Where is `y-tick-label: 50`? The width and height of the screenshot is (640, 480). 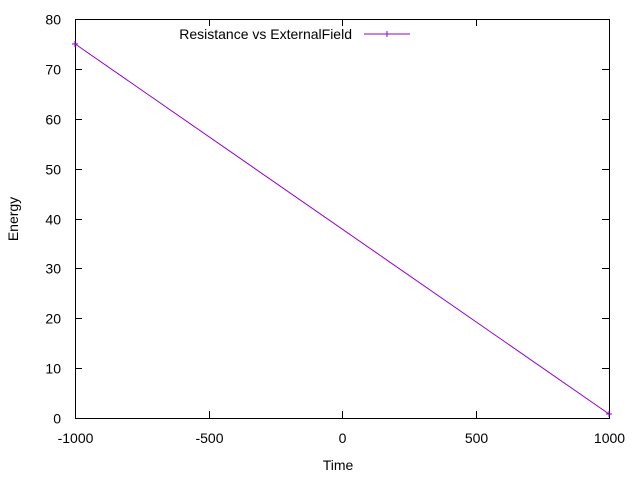 y-tick-label: 50 is located at coordinates (53, 170).